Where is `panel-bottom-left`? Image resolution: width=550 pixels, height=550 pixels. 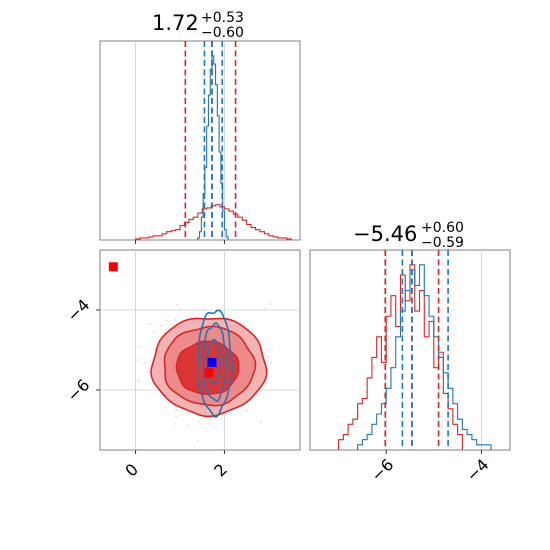
panel-bottom-left is located at coordinates (200, 350).